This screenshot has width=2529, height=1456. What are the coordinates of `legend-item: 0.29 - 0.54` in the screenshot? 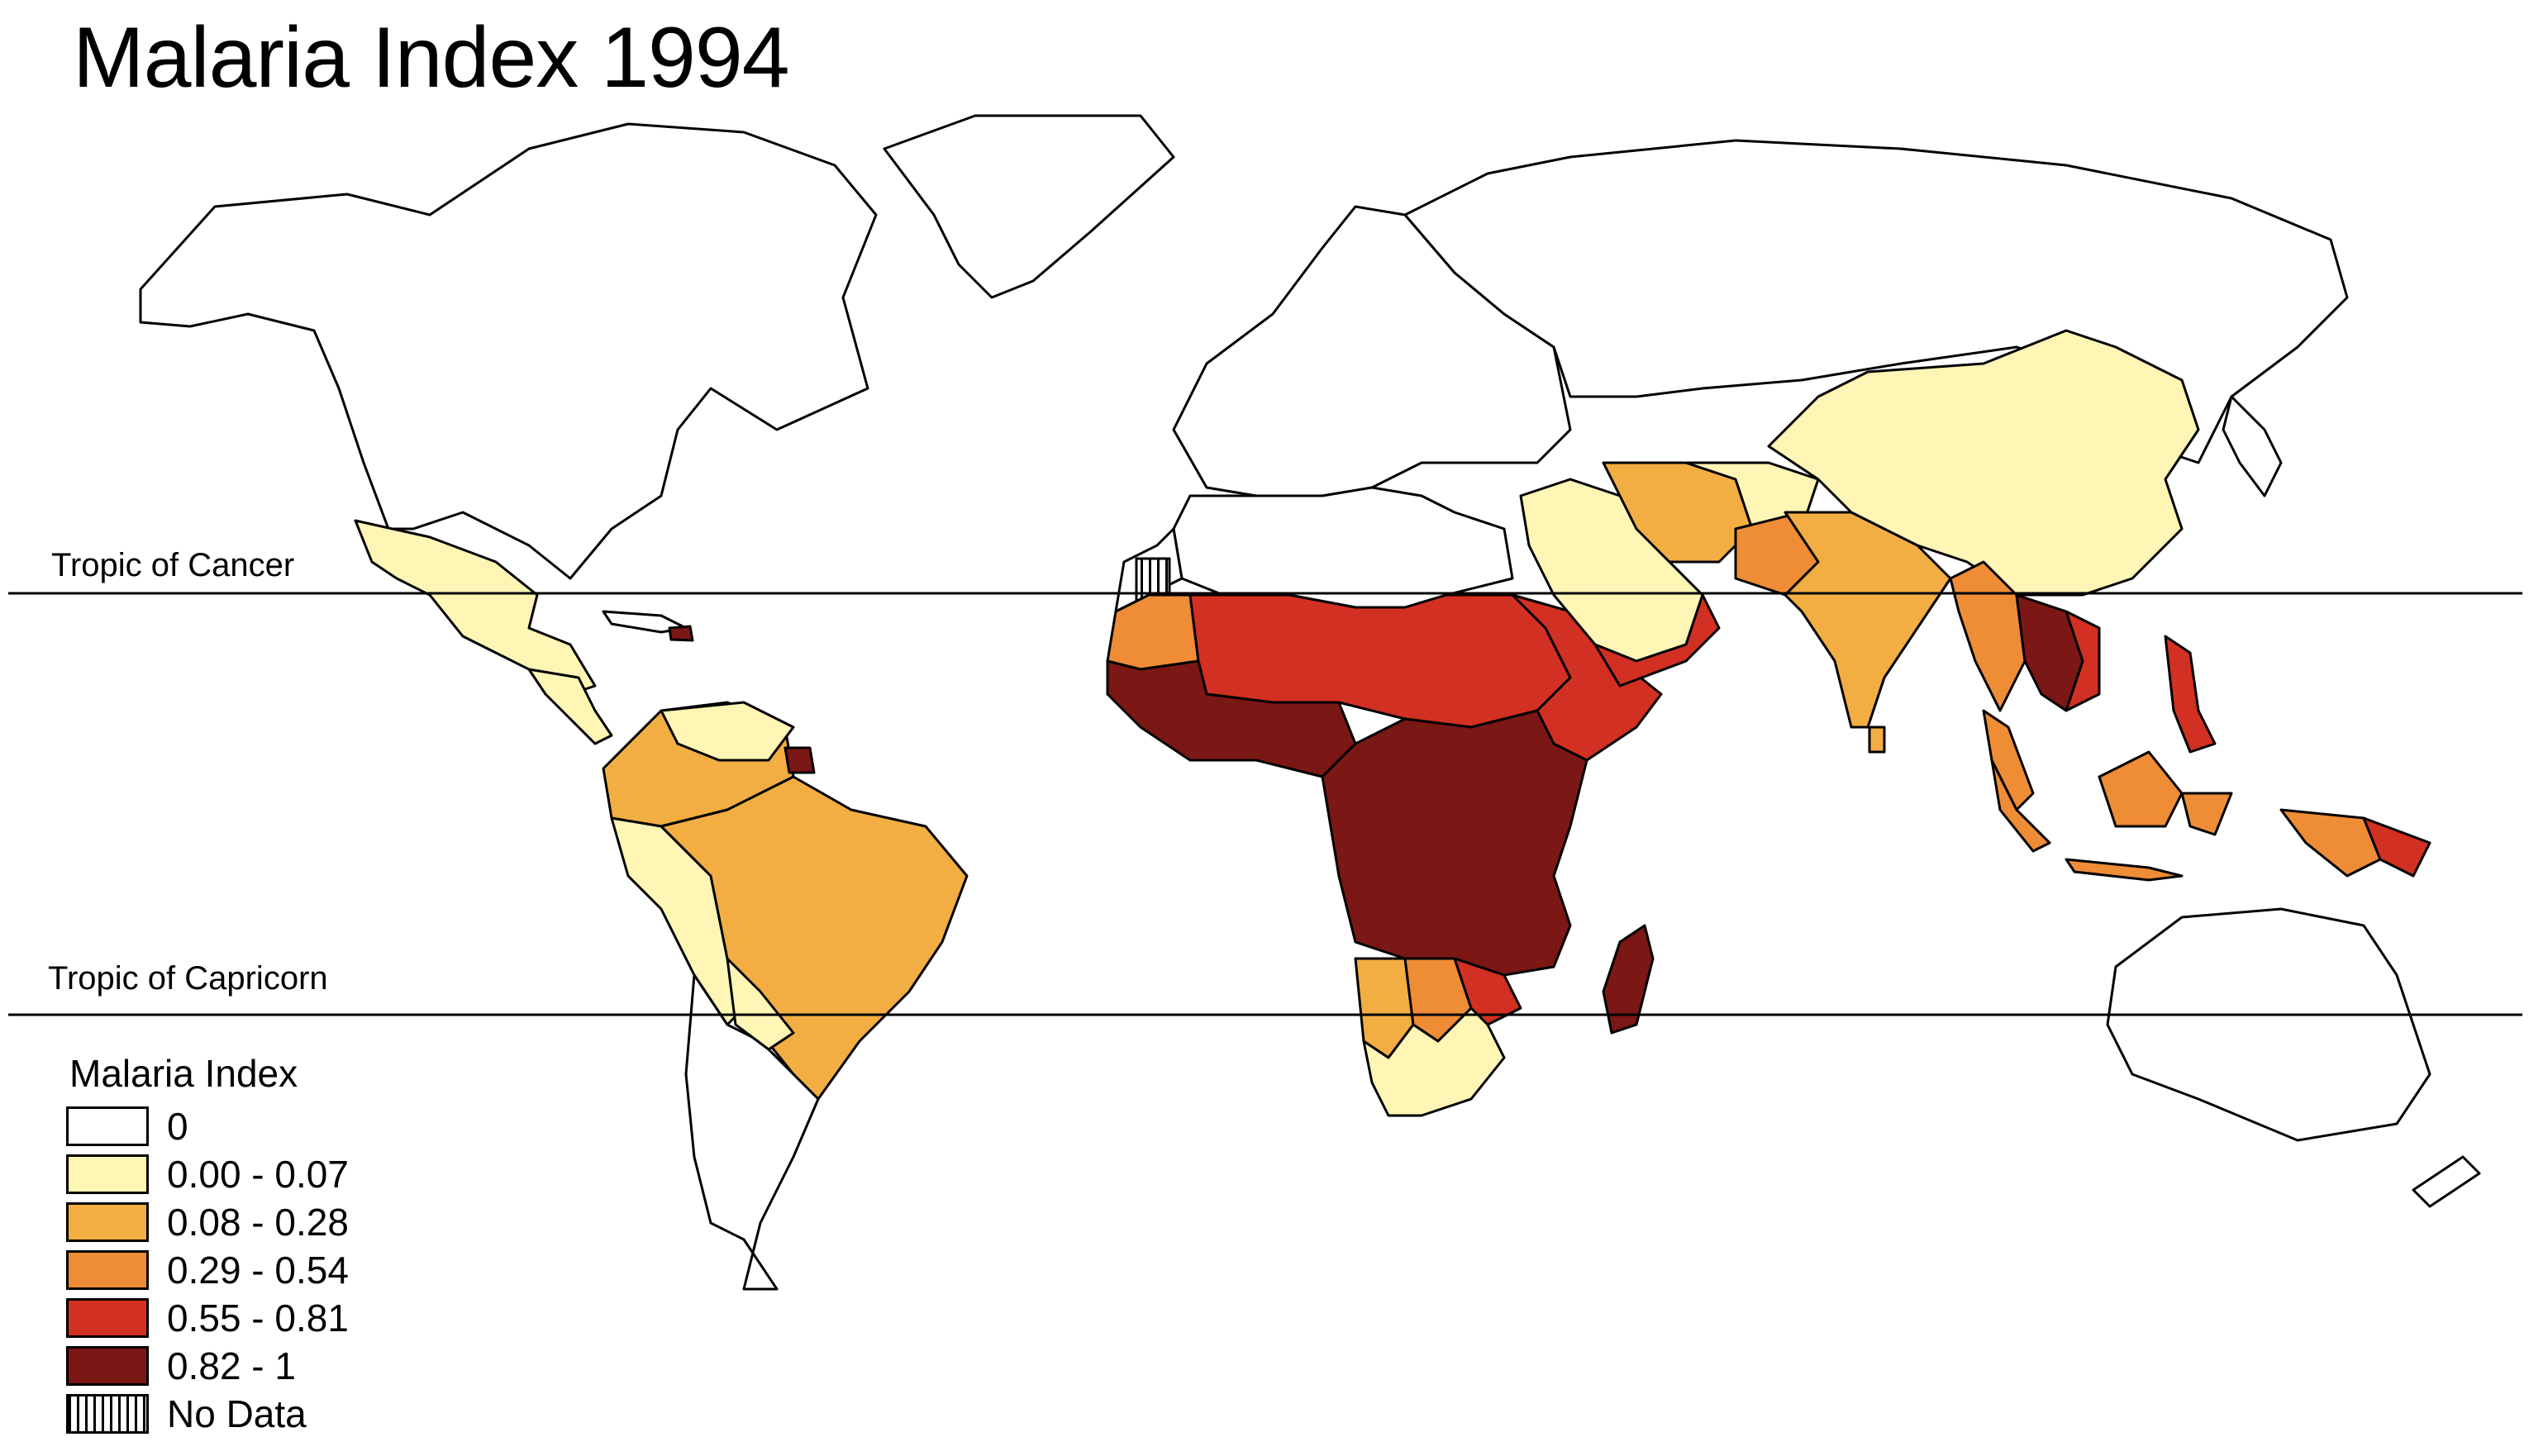 It's located at (208, 1270).